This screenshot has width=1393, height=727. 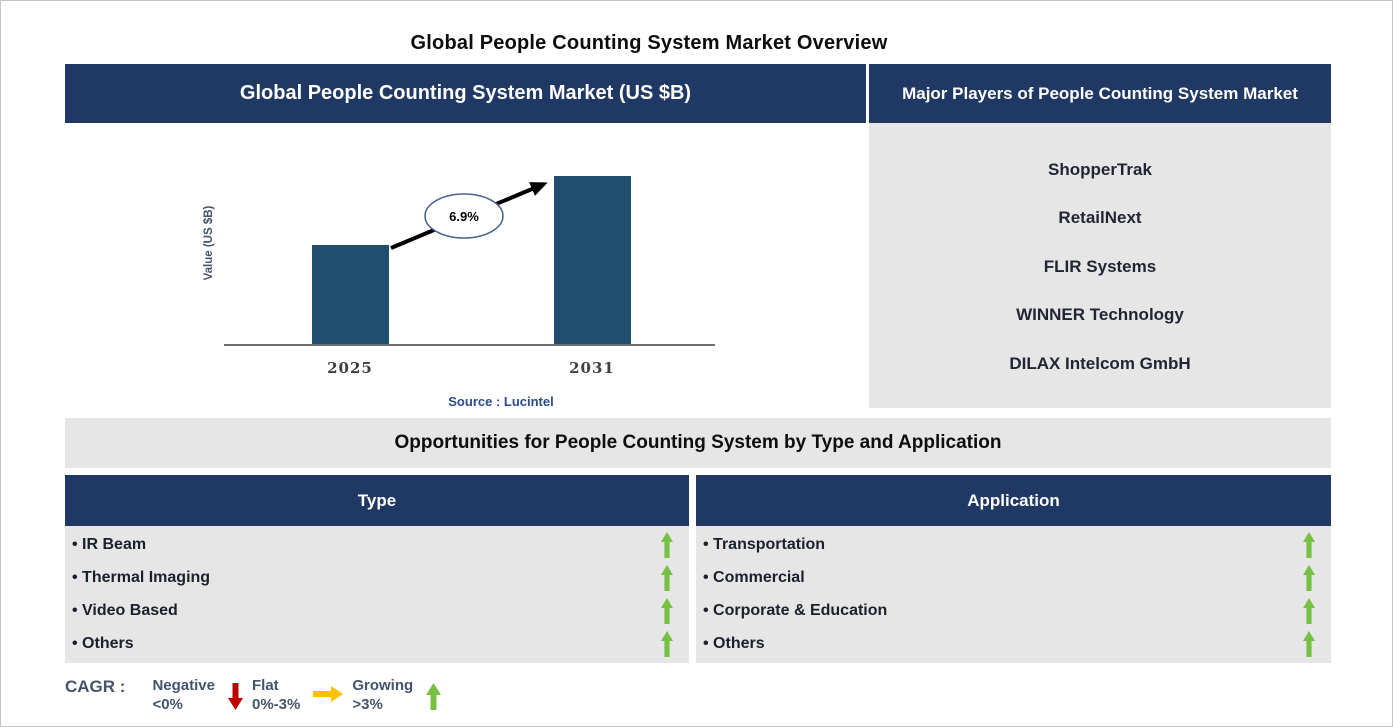 What do you see at coordinates (235, 696) in the screenshot?
I see `negative-down-arrow-icon` at bounding box center [235, 696].